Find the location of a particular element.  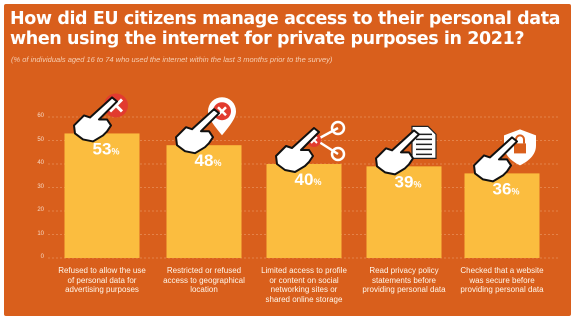

bar-value-label: 40% is located at coordinates (308, 179).